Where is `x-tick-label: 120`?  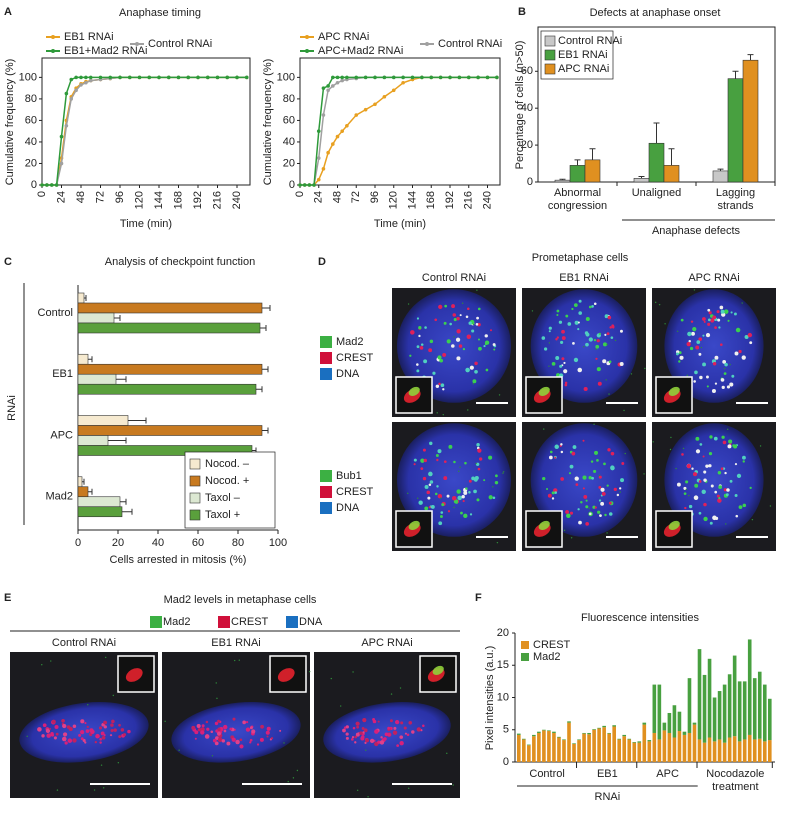
x-tick-label: 120 is located at coordinates (394, 200).